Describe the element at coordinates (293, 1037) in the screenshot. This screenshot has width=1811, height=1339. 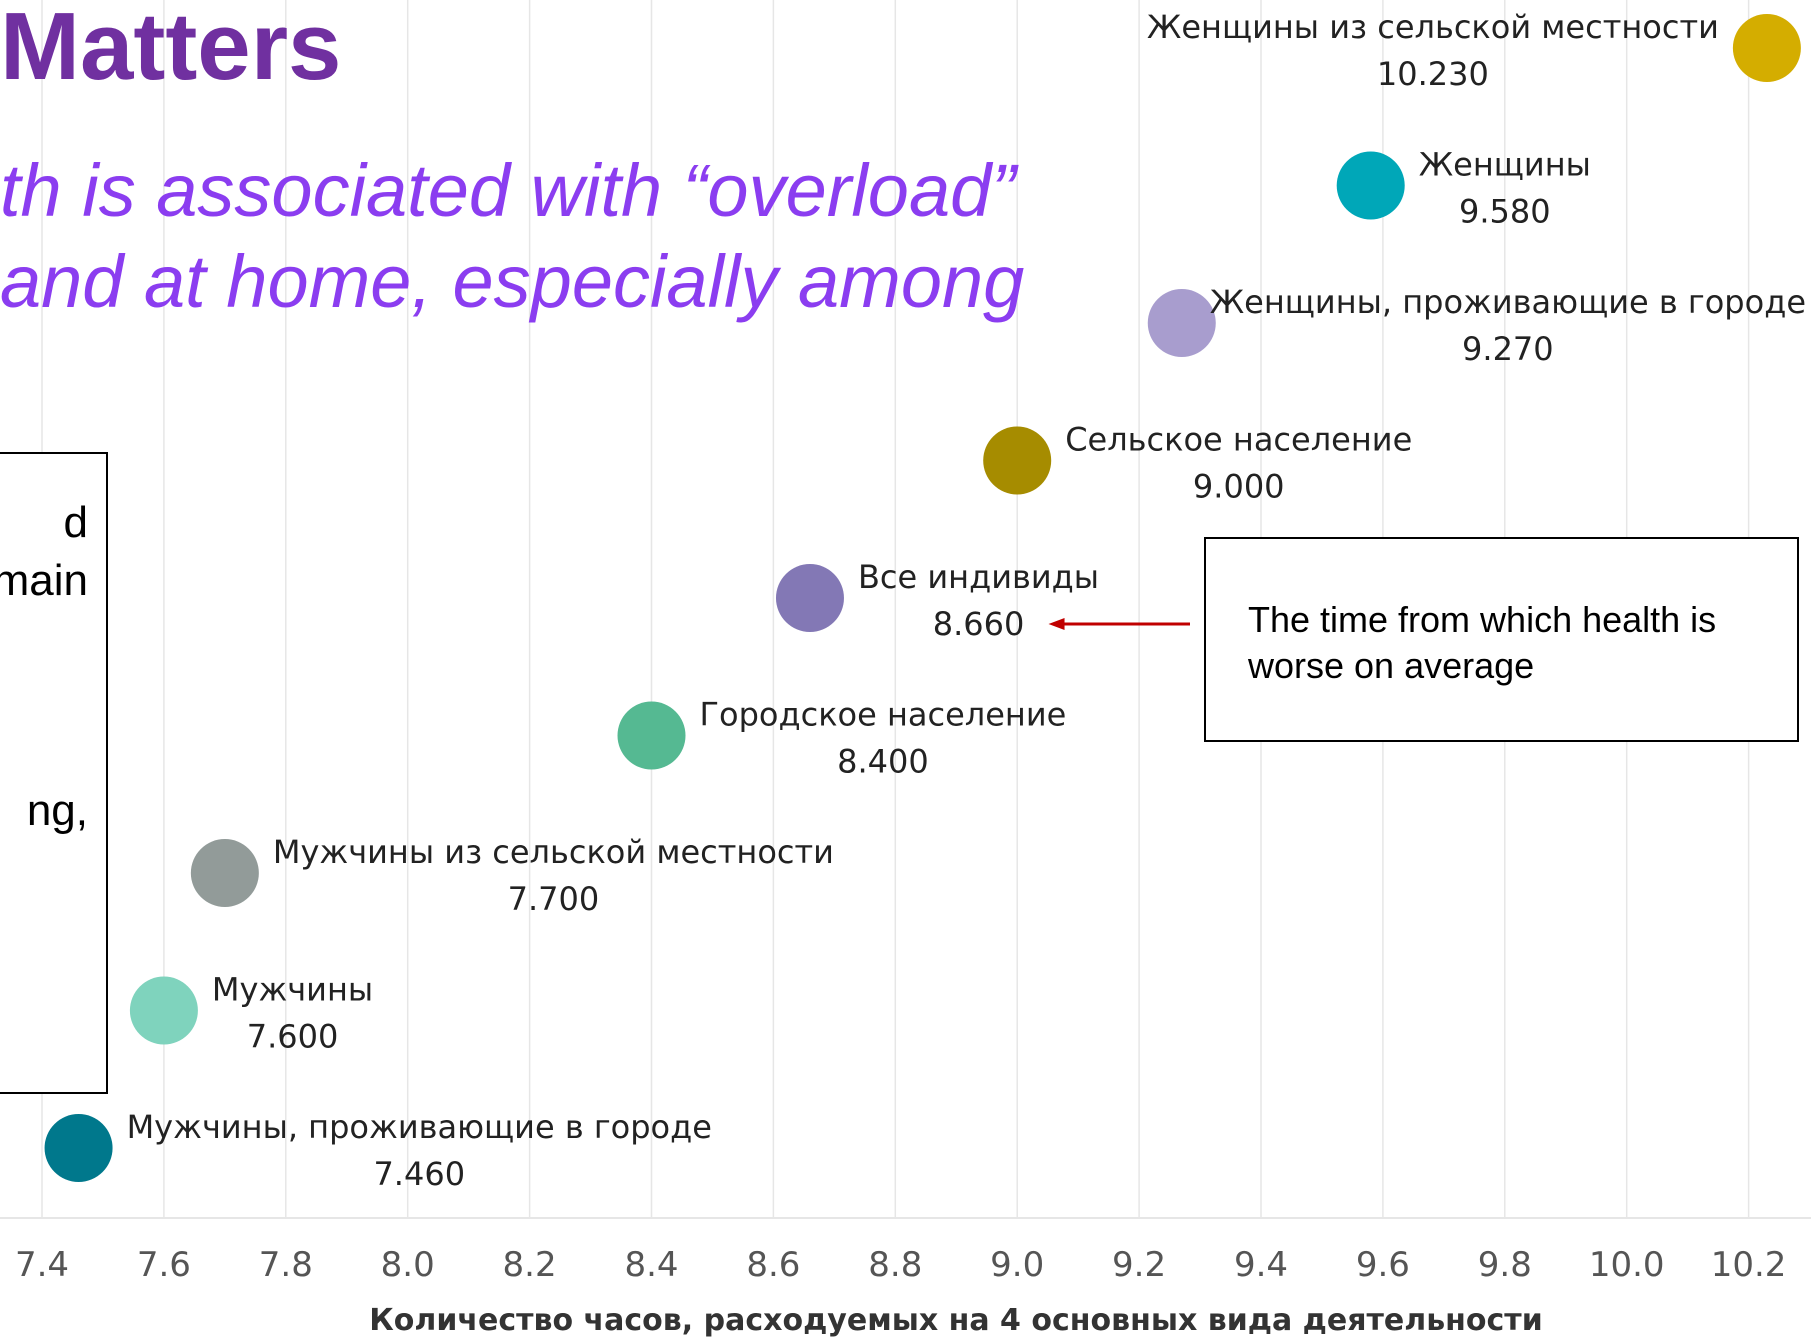
I see `point-value-label: 7.600` at that location.